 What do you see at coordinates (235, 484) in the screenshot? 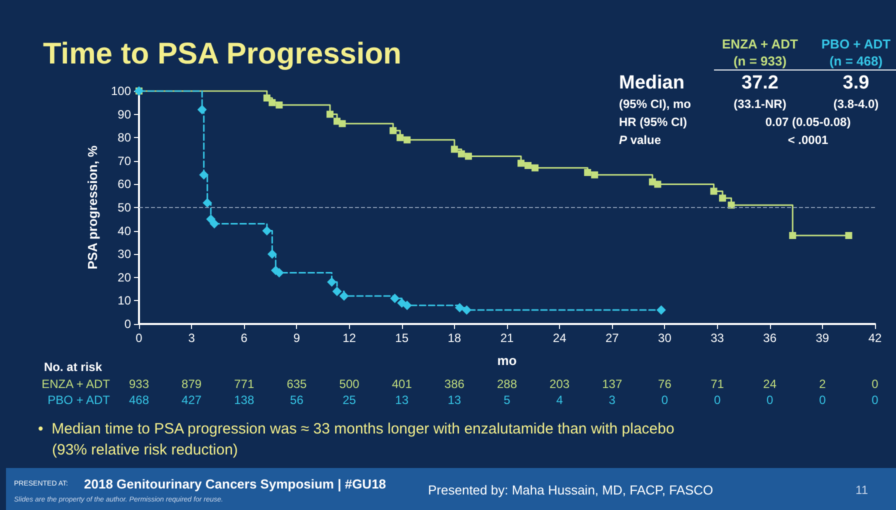
I see `text: 2018 Genitourinary Cancers Symposium | #GU18` at bounding box center [235, 484].